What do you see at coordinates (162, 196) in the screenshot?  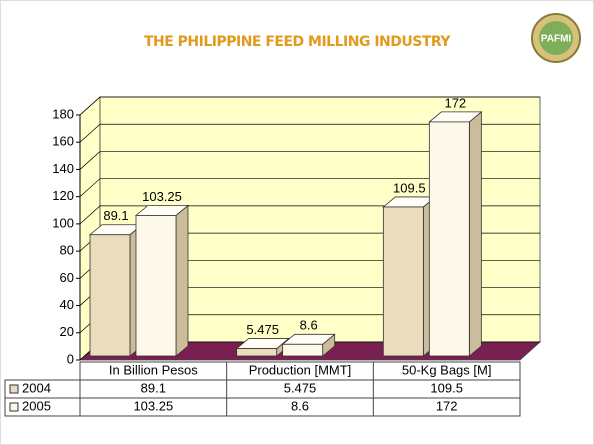 I see `data-label: 103.25` at bounding box center [162, 196].